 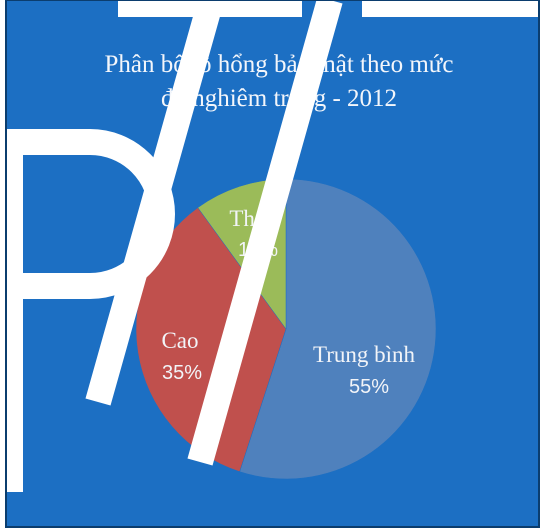 I want to click on chart-title-line-2: độ nghiêm trọng - 2012, so click(x=279, y=98).